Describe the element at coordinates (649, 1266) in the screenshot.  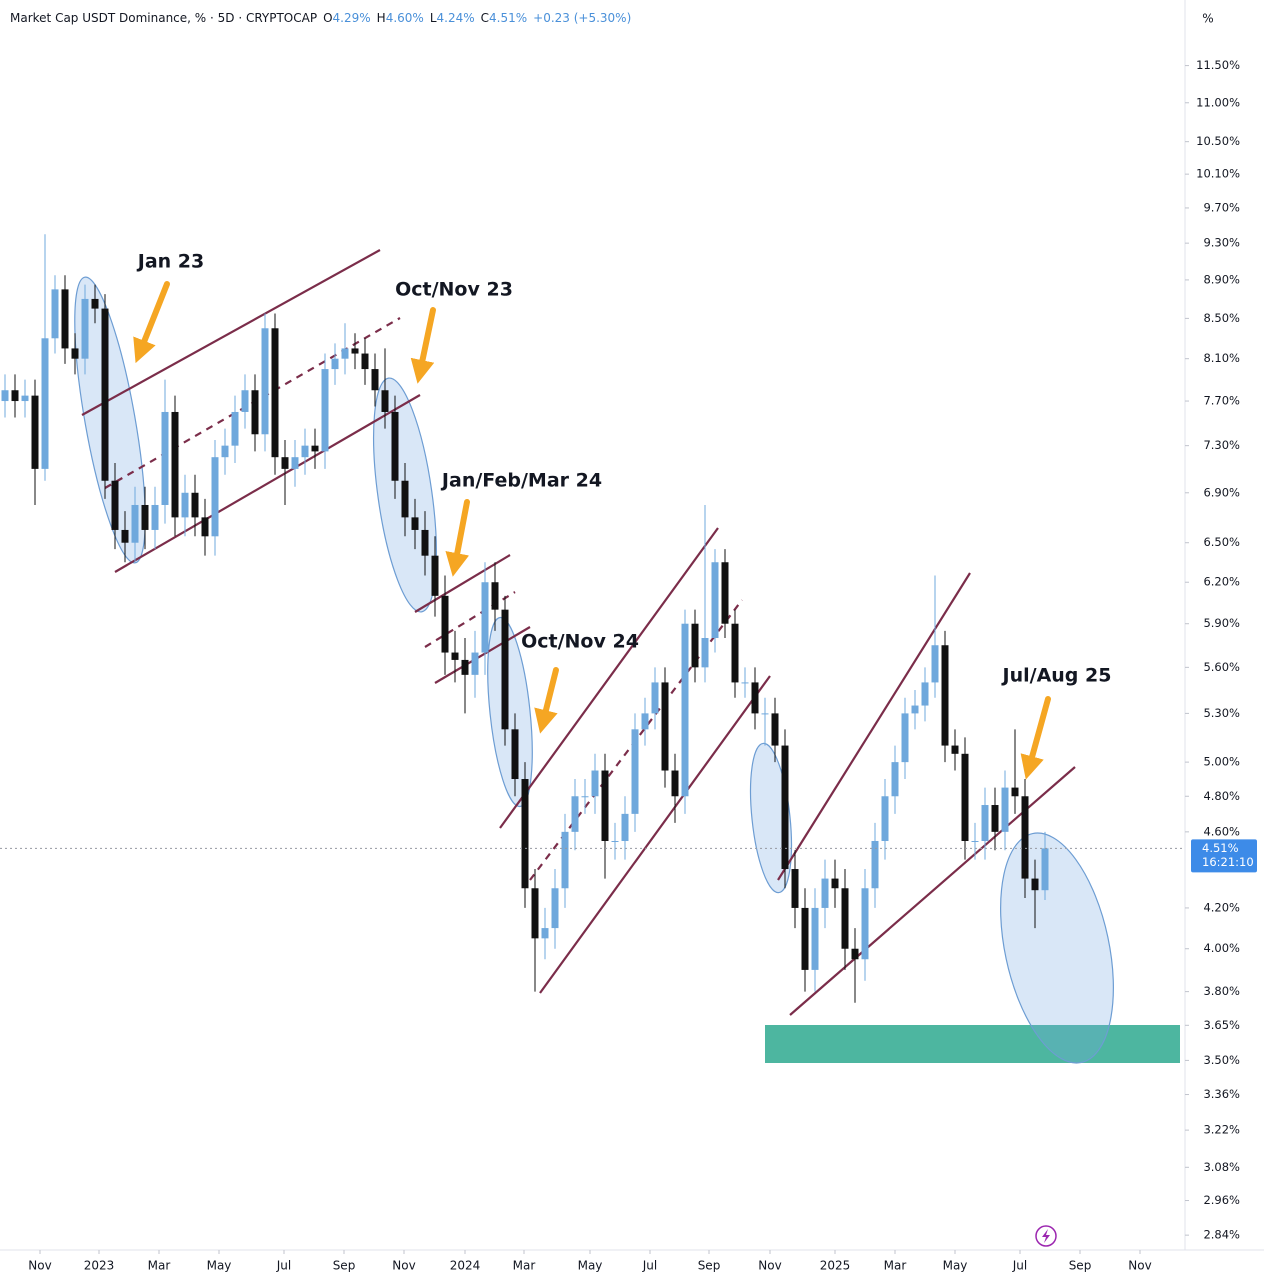
I see `x-tick-label: Jul` at that location.